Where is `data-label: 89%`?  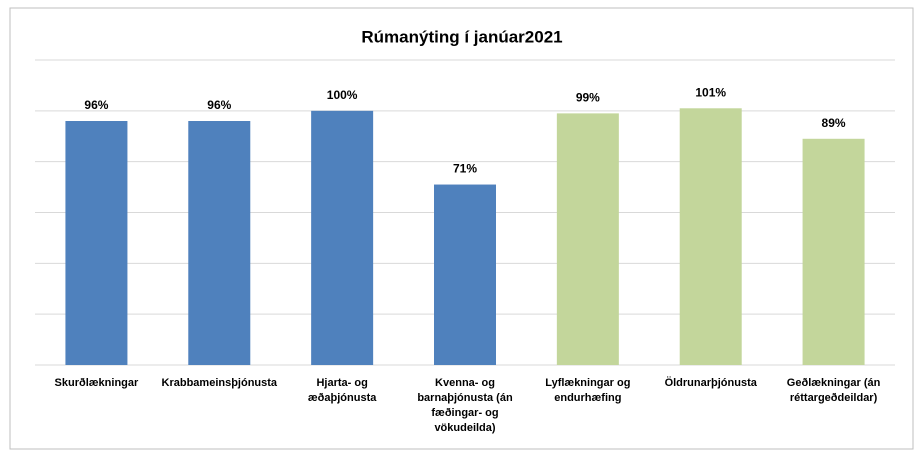
data-label: 89% is located at coordinates (834, 123).